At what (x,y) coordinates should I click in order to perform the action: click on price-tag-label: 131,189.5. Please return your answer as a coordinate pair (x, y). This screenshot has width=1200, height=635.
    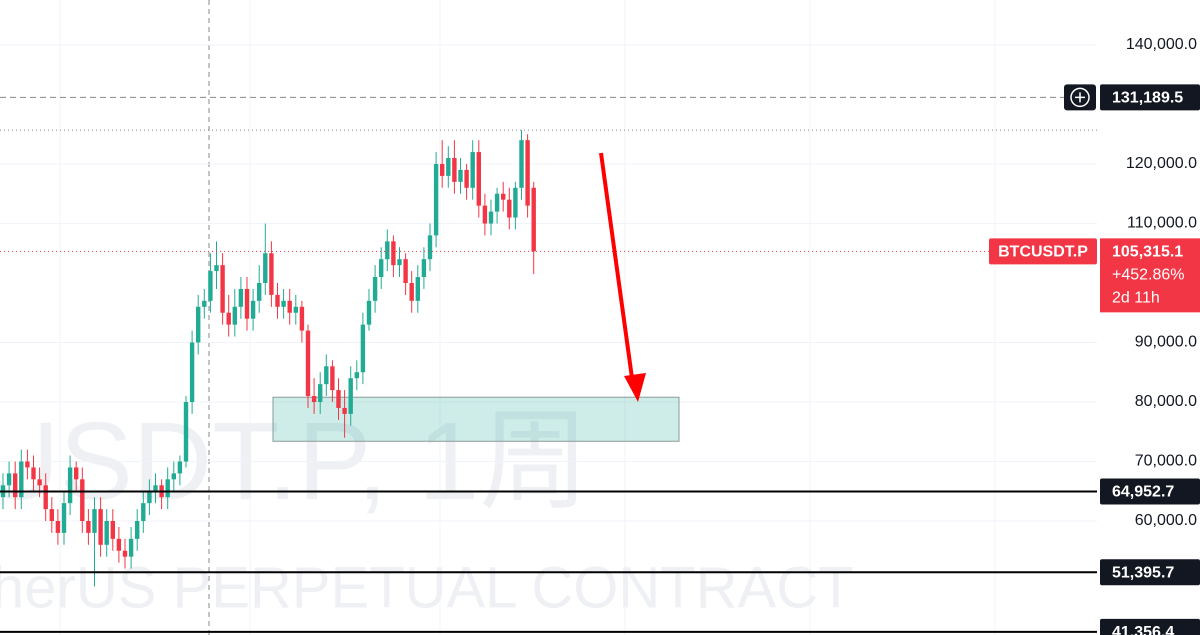
    Looking at the image, I should click on (1147, 98).